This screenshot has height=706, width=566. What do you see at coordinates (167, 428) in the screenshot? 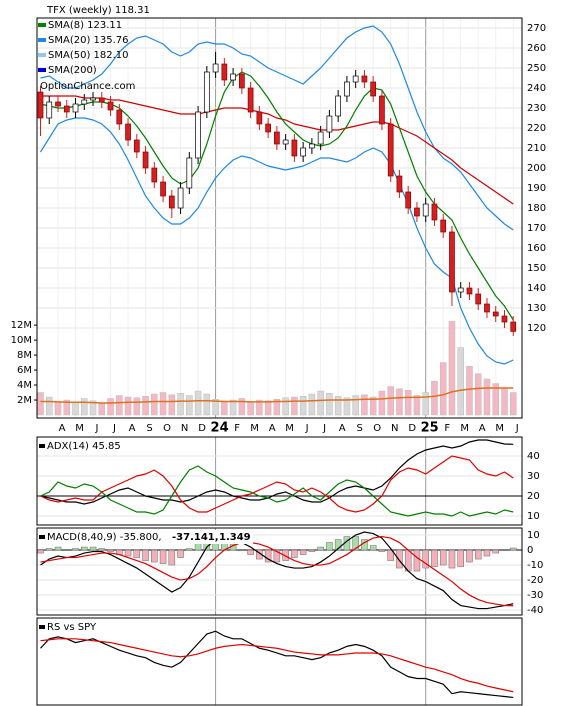
I see `x-tick-label: O` at bounding box center [167, 428].